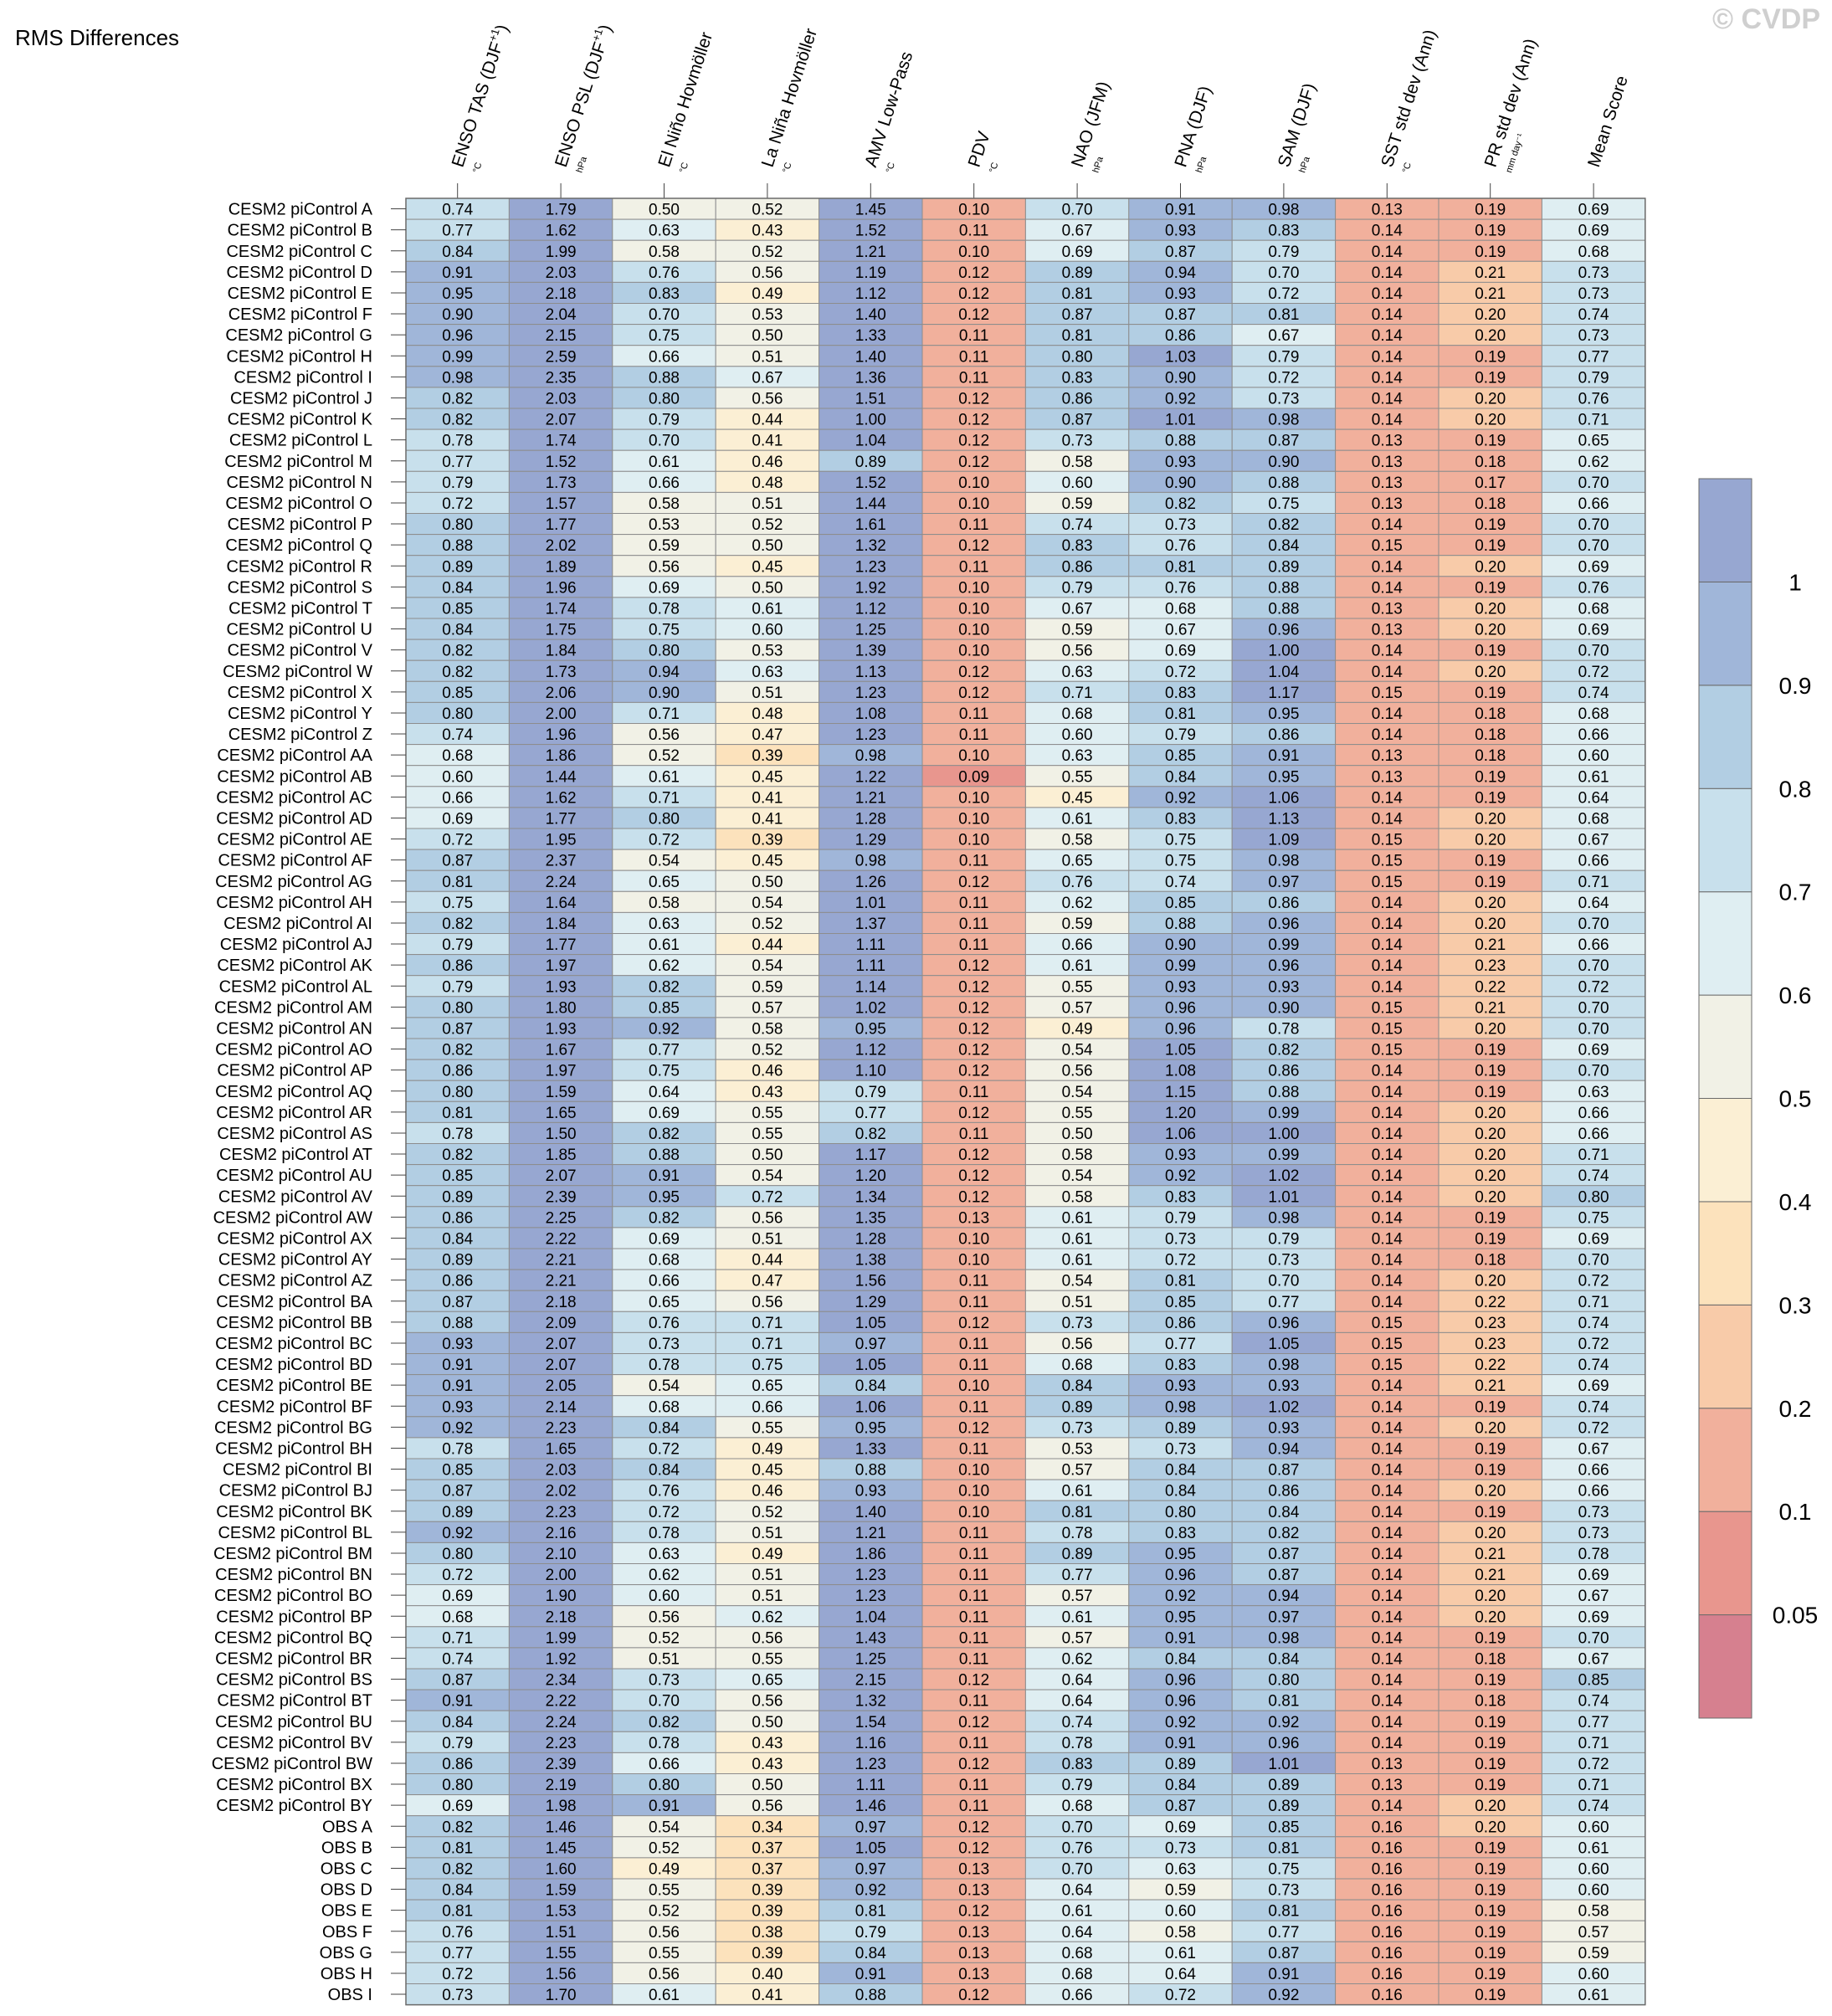  I want to click on cell-value-label: 0.85, so click(457, 609).